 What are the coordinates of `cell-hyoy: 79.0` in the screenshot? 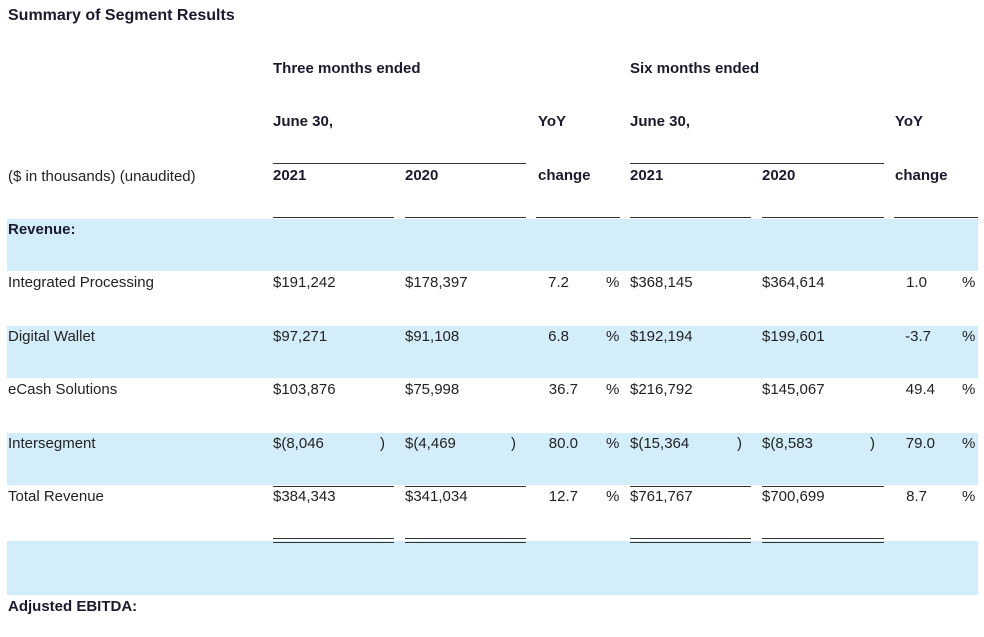 It's located at (920, 443).